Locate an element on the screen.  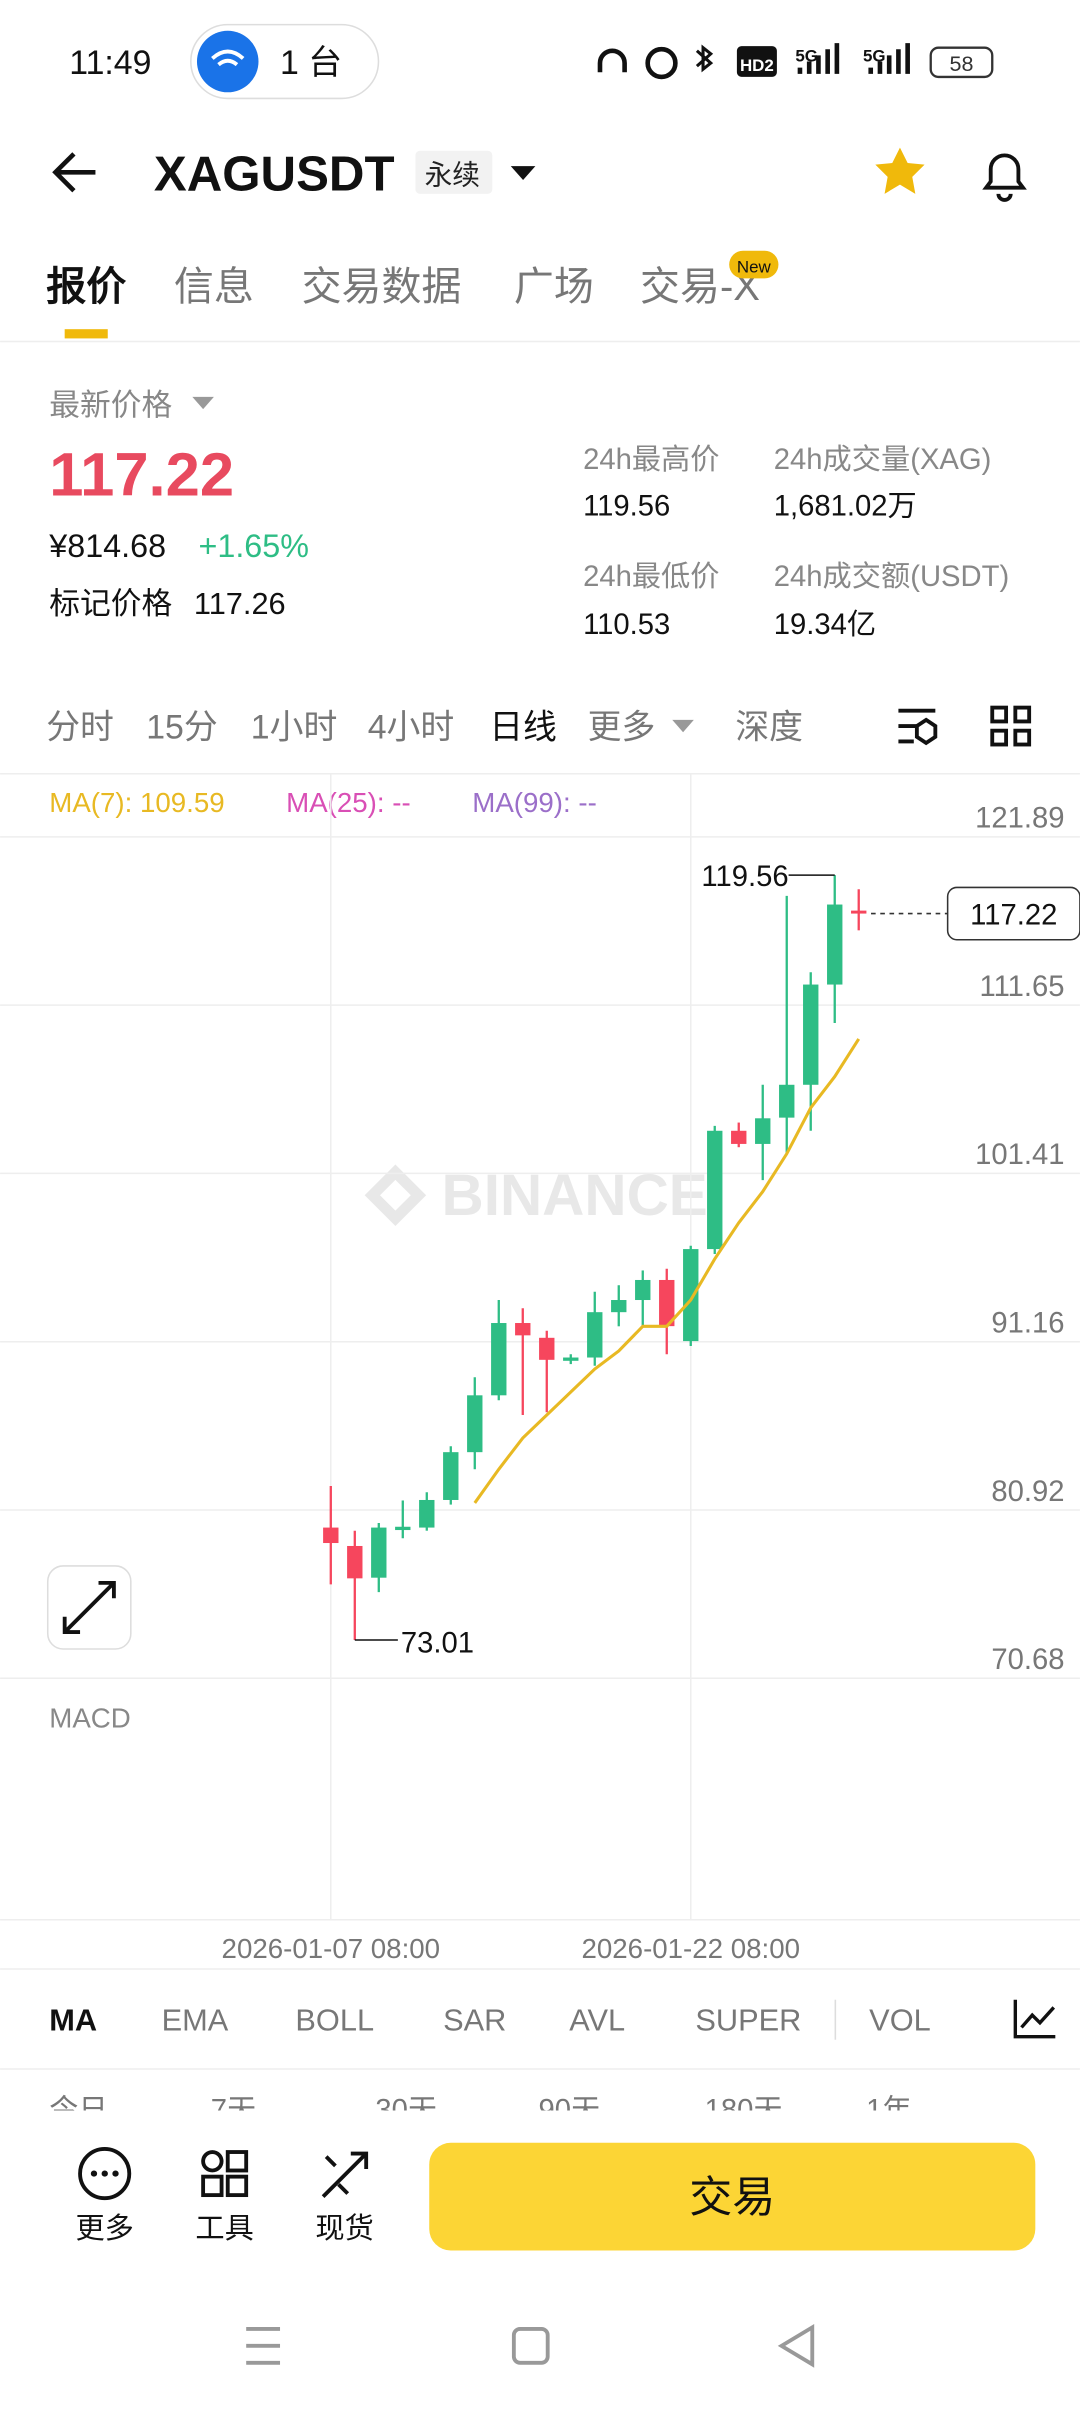
trade-button is located at coordinates (732, 2196).